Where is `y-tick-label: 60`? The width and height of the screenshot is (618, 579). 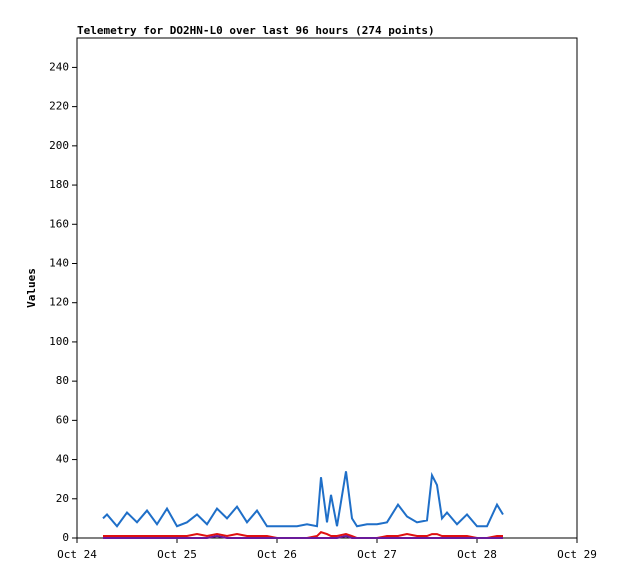
y-tick-label: 60 is located at coordinates (62, 419).